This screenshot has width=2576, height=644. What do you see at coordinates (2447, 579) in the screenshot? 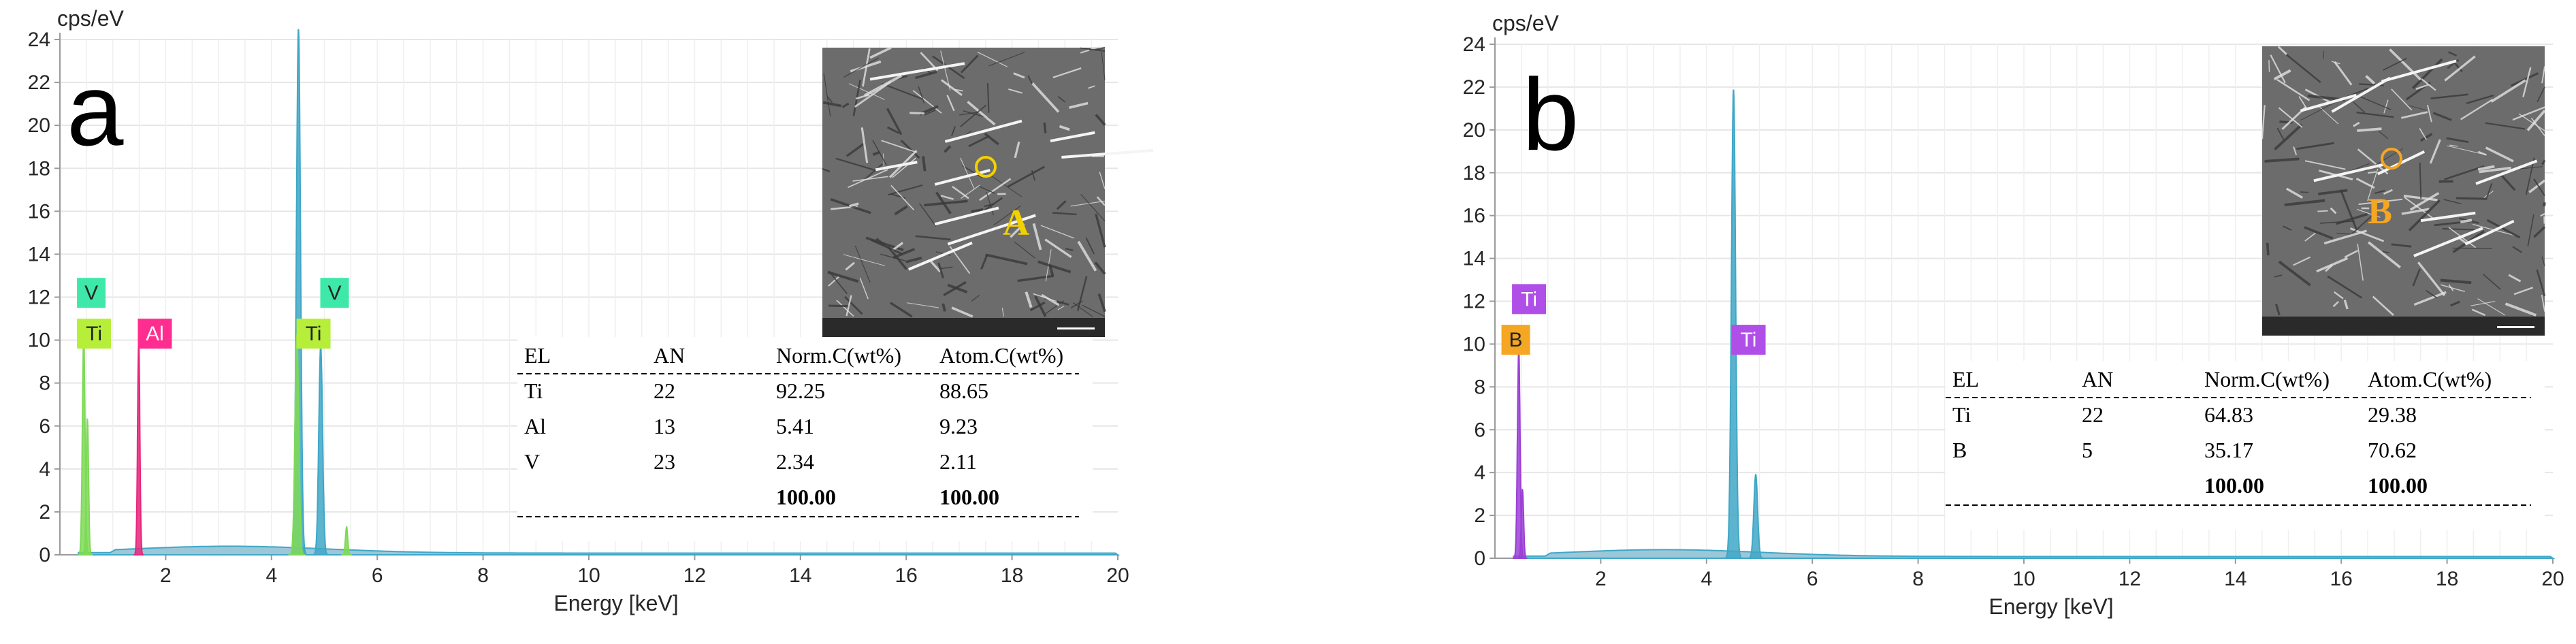
I see `x-tick-label: 18` at bounding box center [2447, 579].